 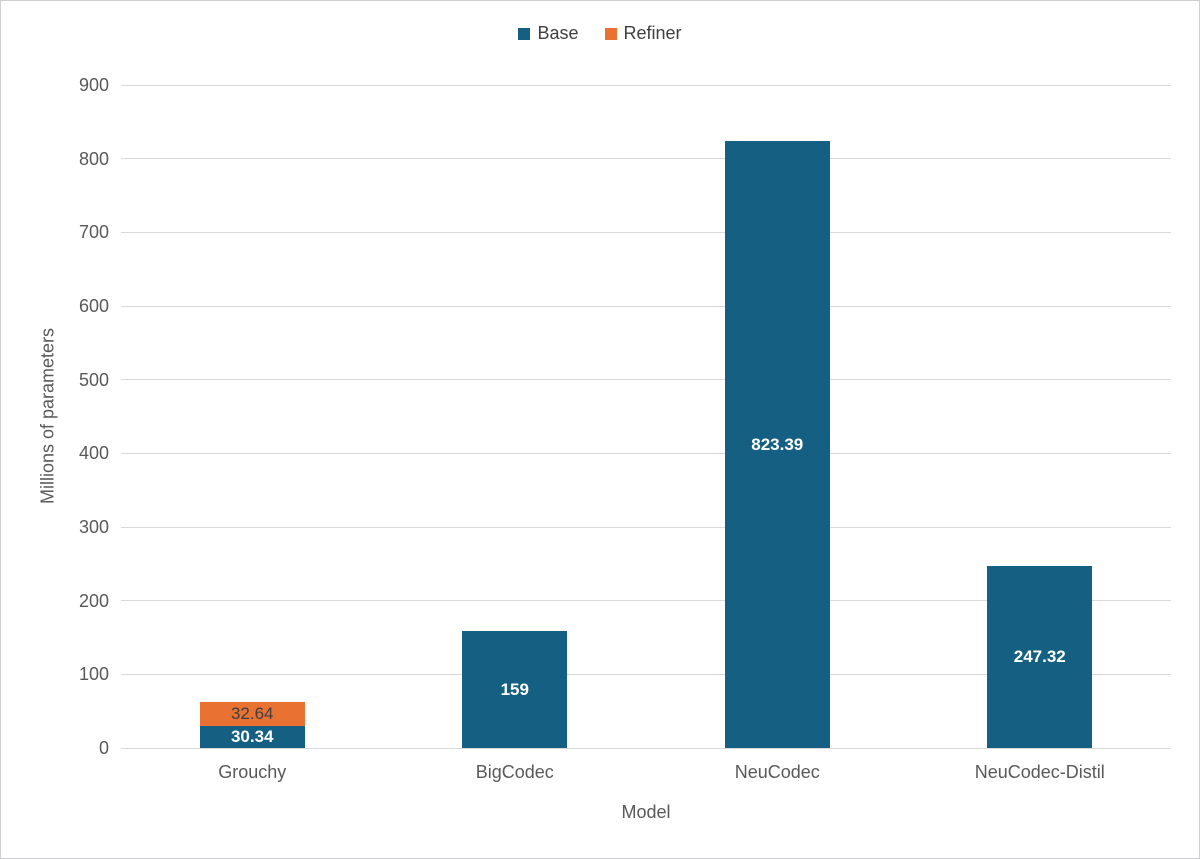 What do you see at coordinates (514, 772) in the screenshot?
I see `x-tick-label: BigCodec` at bounding box center [514, 772].